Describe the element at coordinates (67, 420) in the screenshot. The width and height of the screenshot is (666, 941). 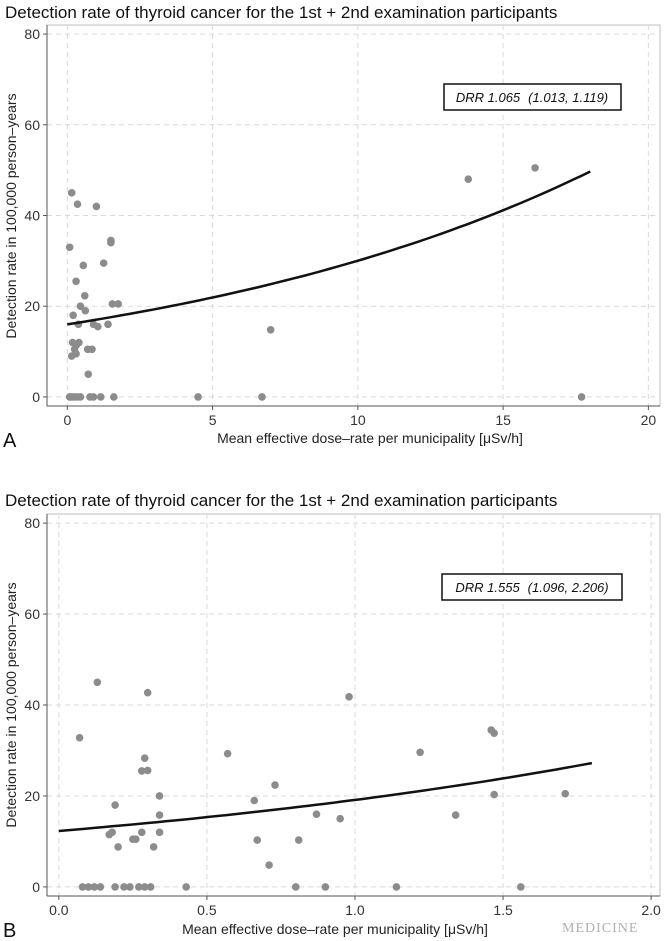
I see `x-tick-label: 0` at that location.